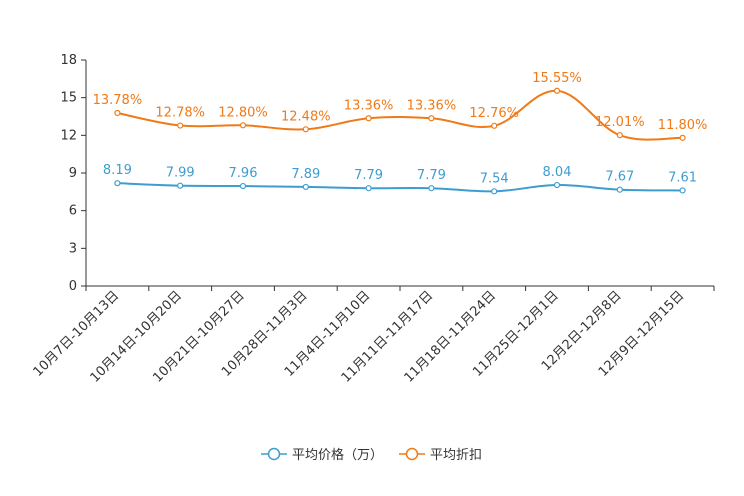  What do you see at coordinates (73, 248) in the screenshot?
I see `y-tick-label: 3` at bounding box center [73, 248].